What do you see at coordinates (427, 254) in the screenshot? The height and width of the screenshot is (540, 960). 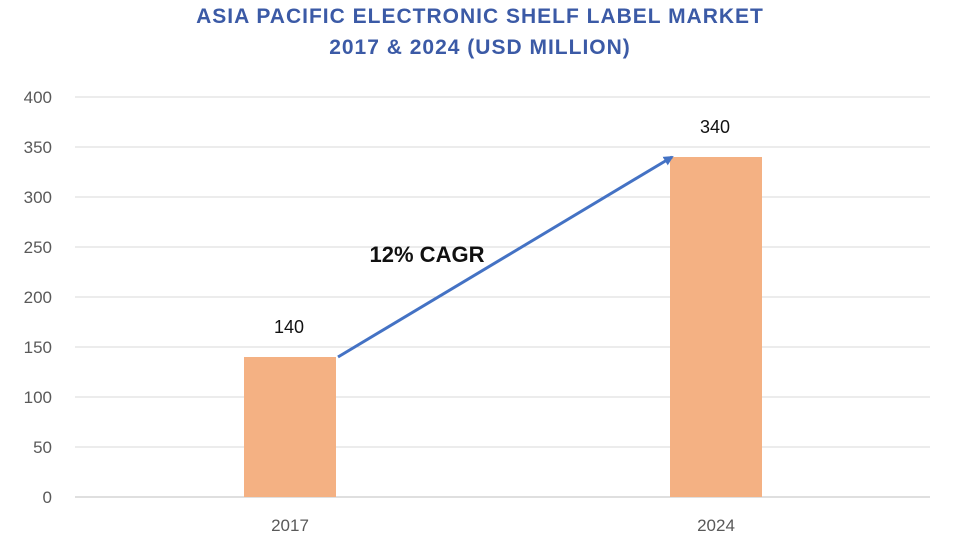 I see `cagr-label: 12% CAGR` at bounding box center [427, 254].